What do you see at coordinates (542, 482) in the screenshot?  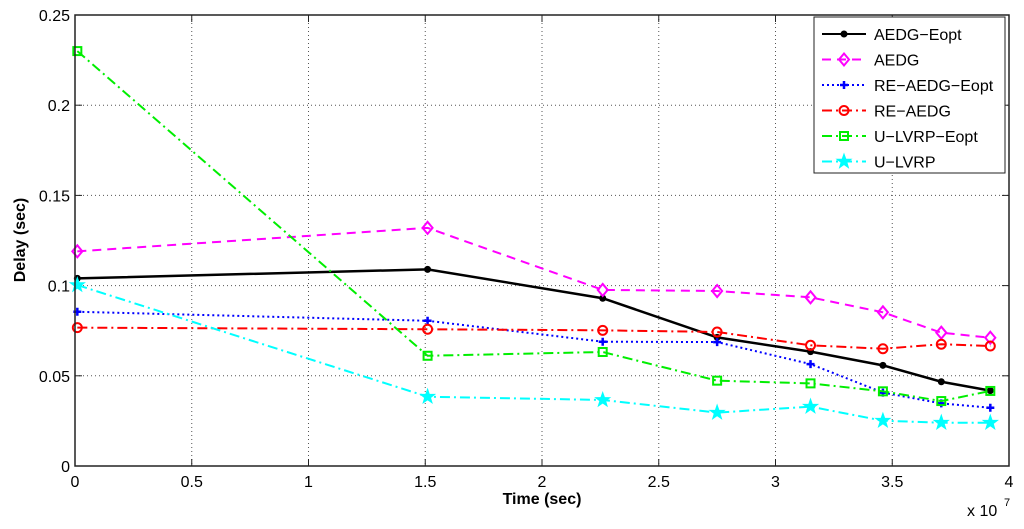 I see `x-tick-label: 2` at bounding box center [542, 482].